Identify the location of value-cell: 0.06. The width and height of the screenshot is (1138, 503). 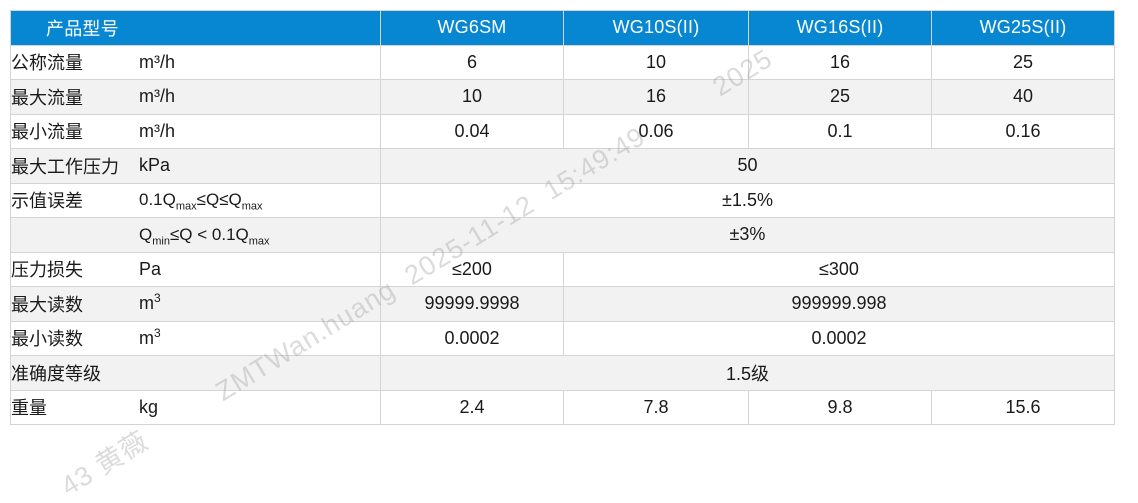
(656, 131).